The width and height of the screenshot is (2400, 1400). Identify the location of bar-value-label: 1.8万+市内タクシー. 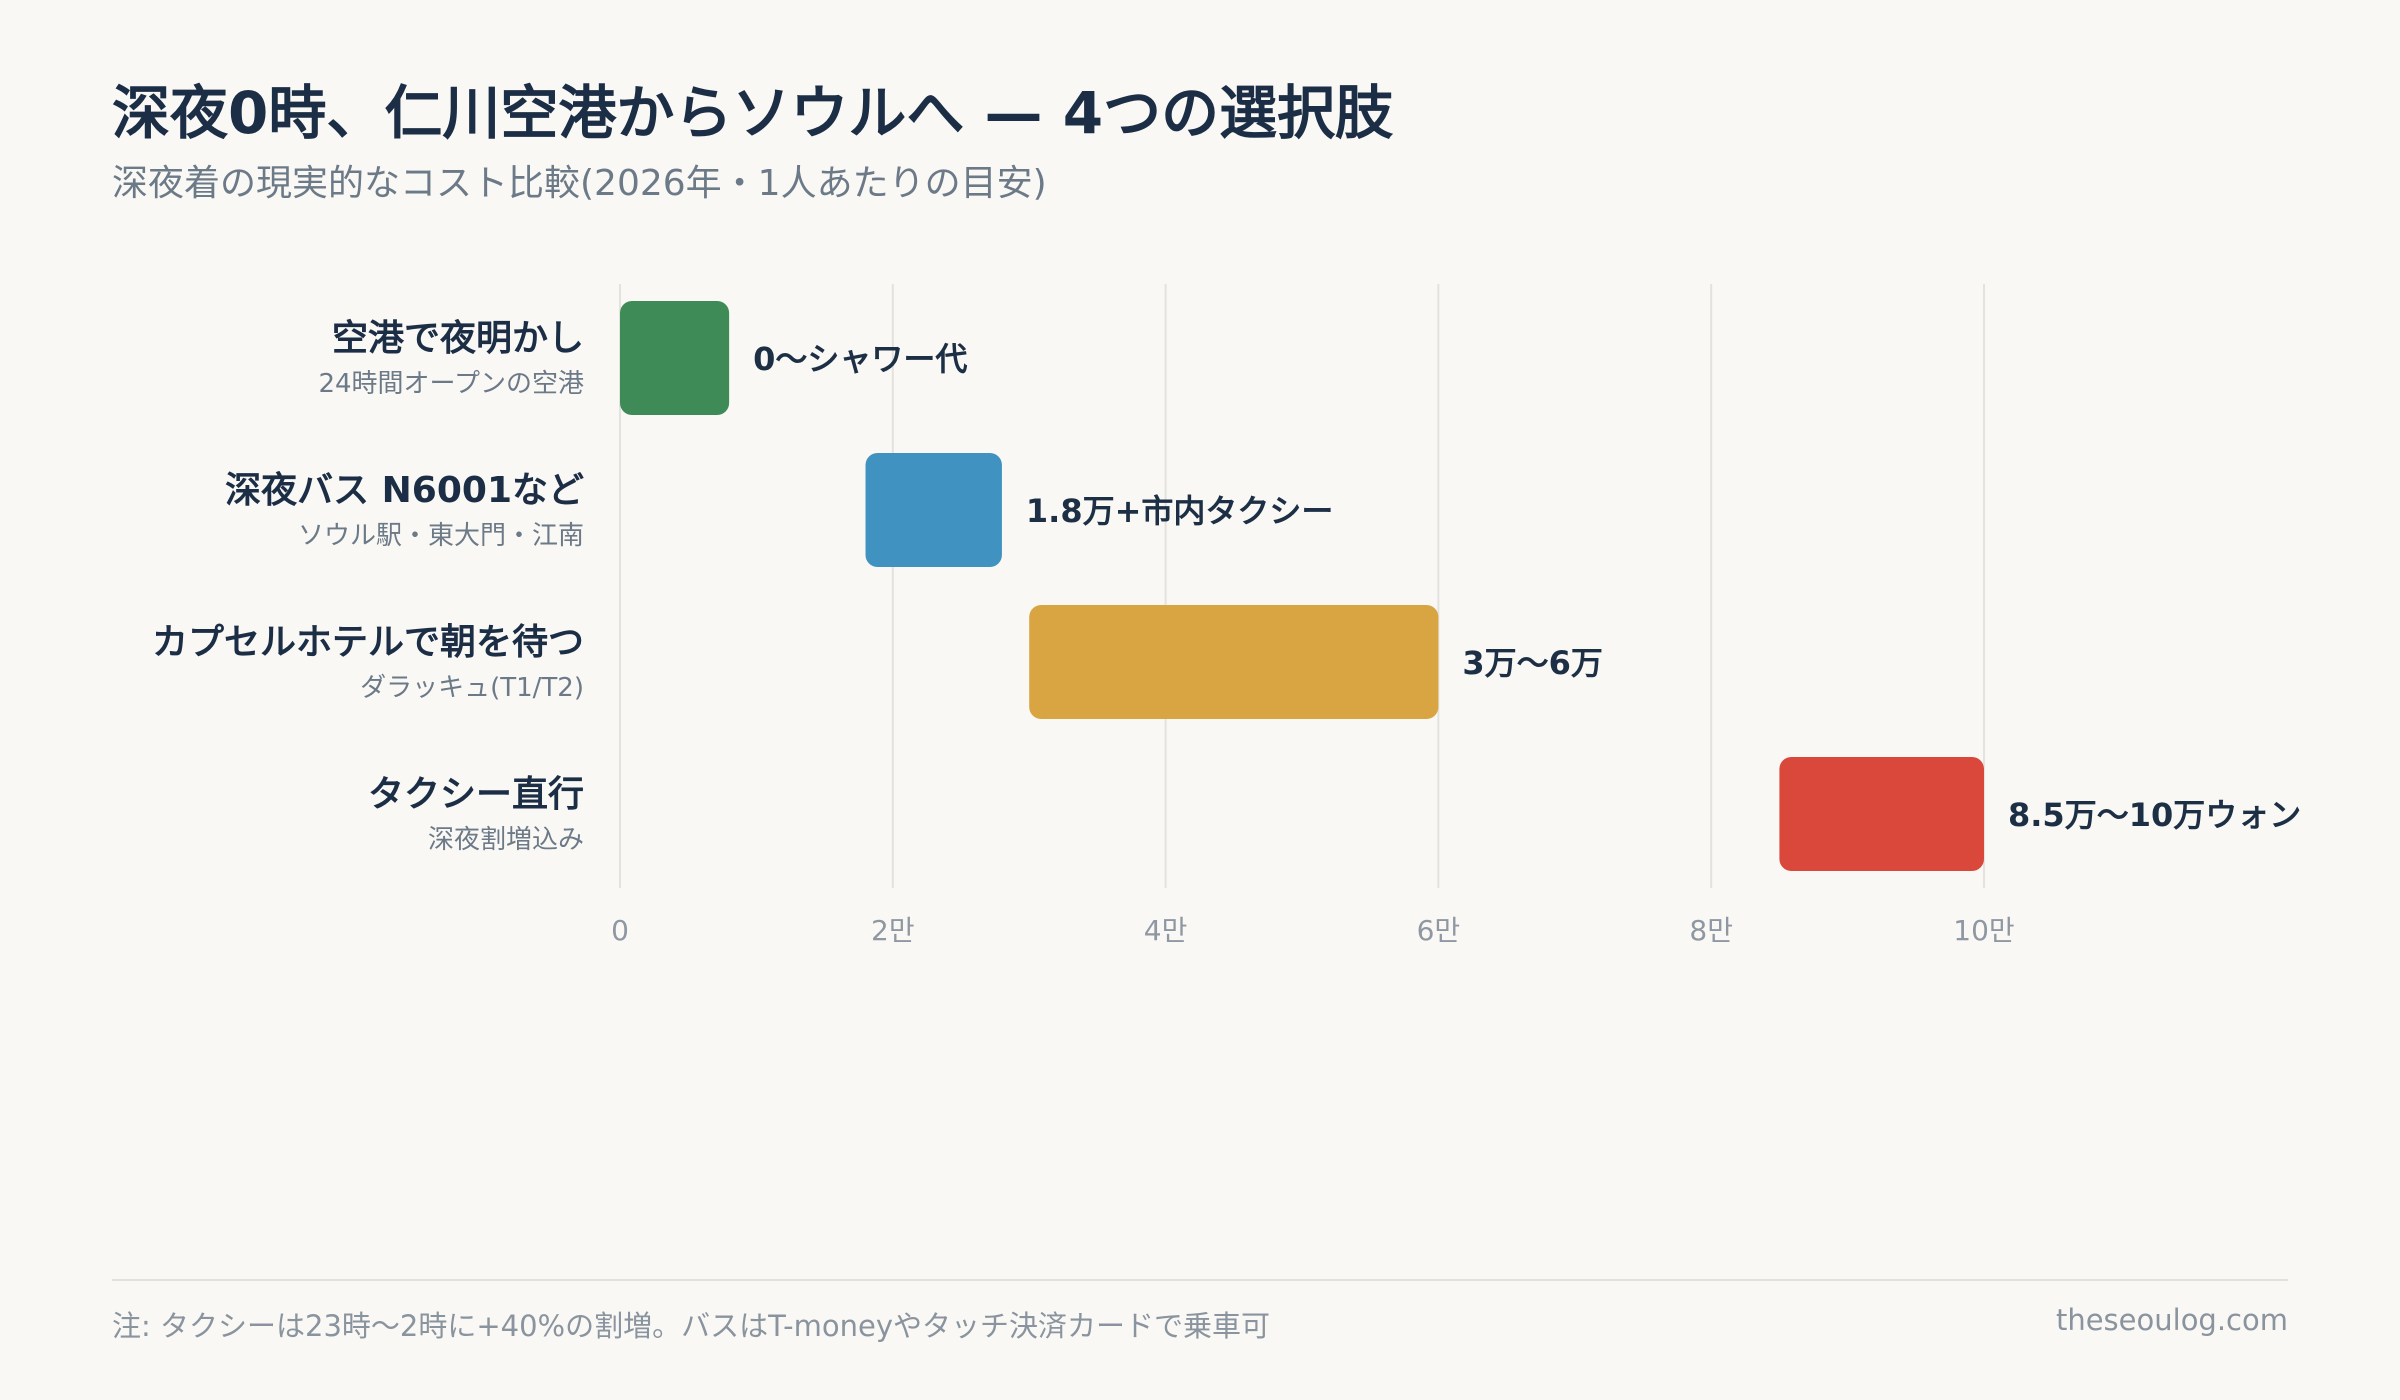
(1180, 511).